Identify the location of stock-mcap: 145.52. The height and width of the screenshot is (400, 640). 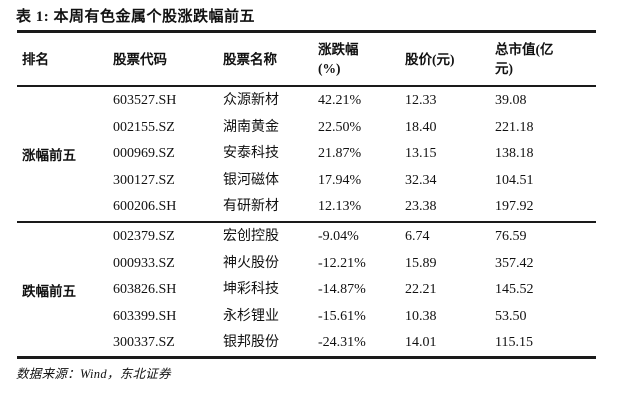
(514, 290).